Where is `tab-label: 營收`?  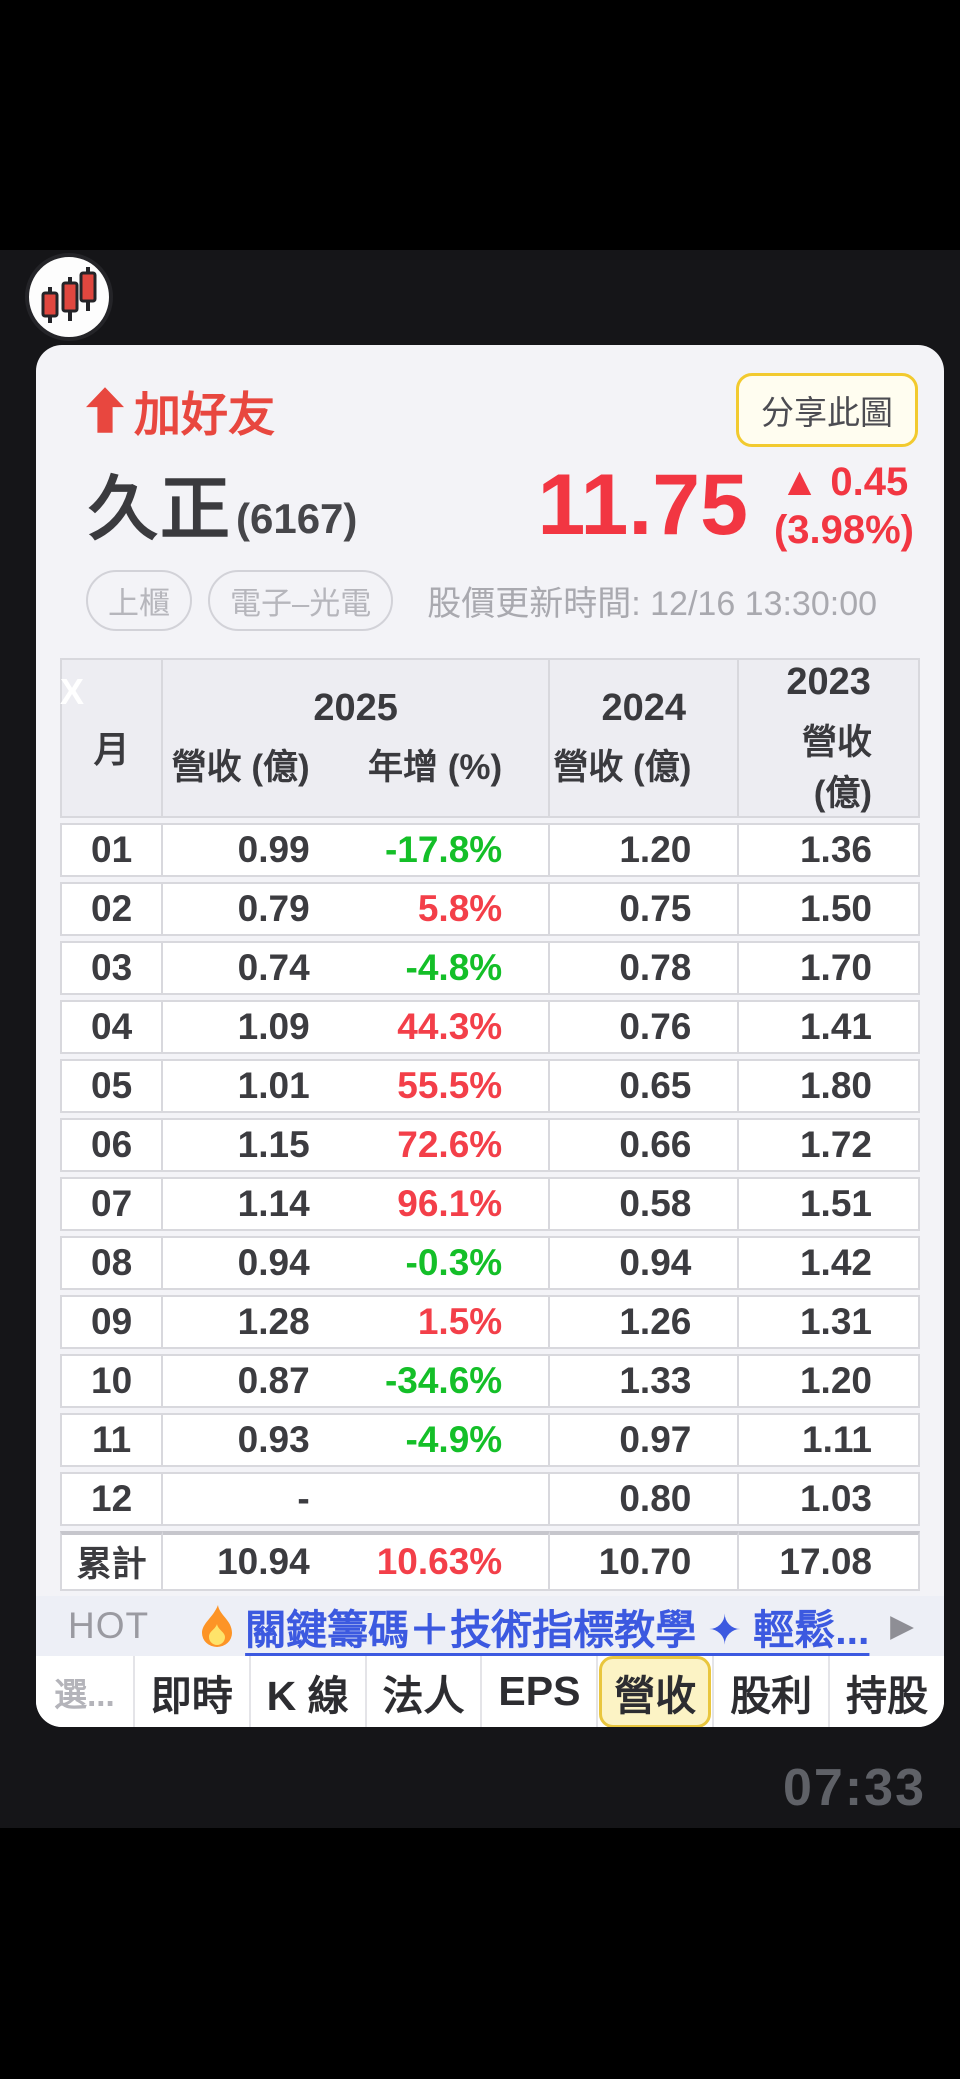
tab-label: 營收 is located at coordinates (655, 1691).